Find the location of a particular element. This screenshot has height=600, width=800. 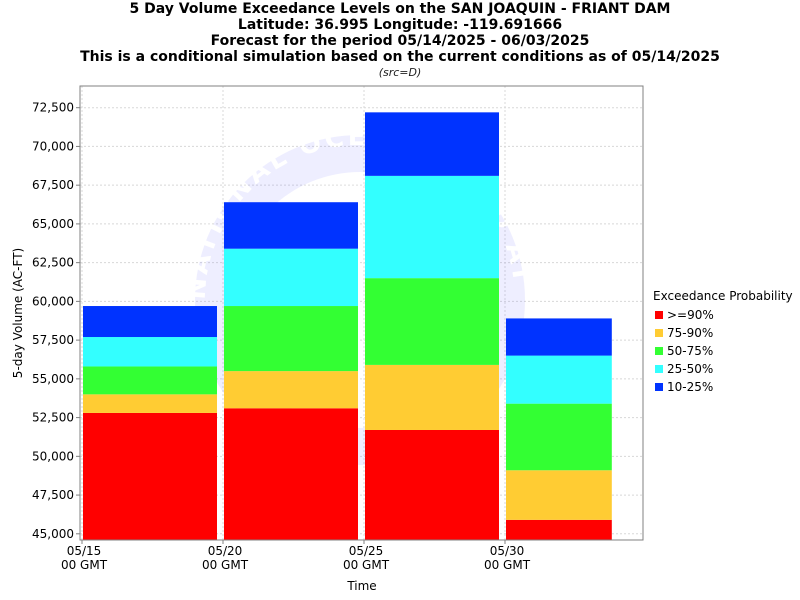

legend-item: >=90% is located at coordinates (723, 315).